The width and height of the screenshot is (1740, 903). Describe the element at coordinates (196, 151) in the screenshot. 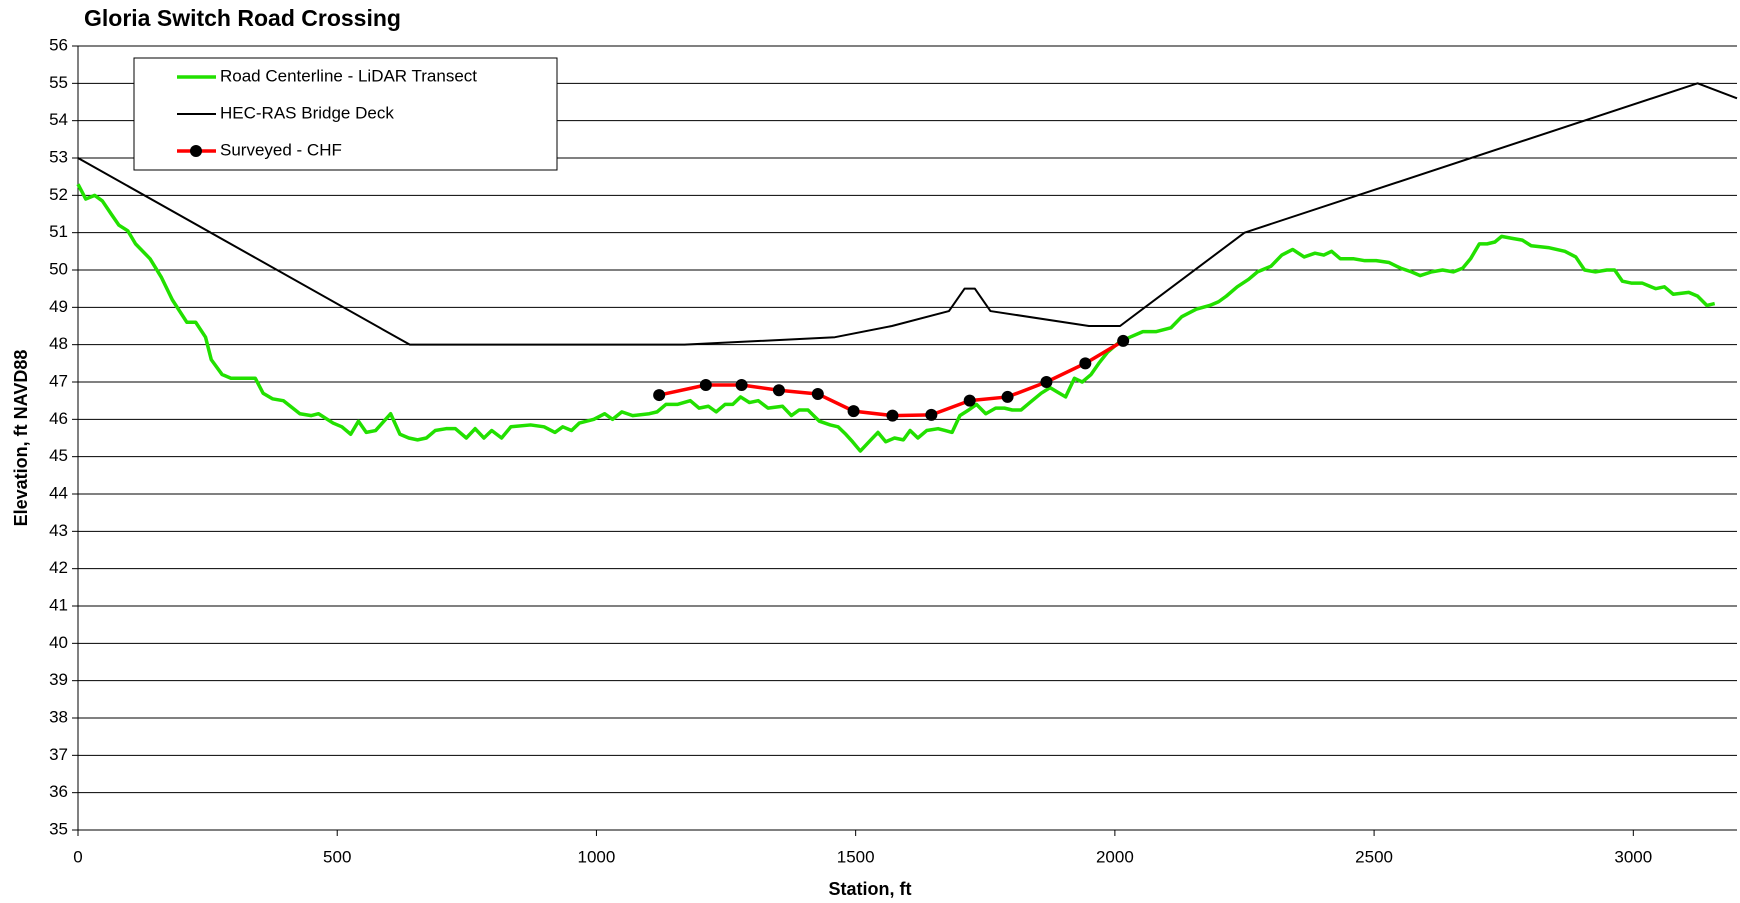

I see `legend-marker` at that location.